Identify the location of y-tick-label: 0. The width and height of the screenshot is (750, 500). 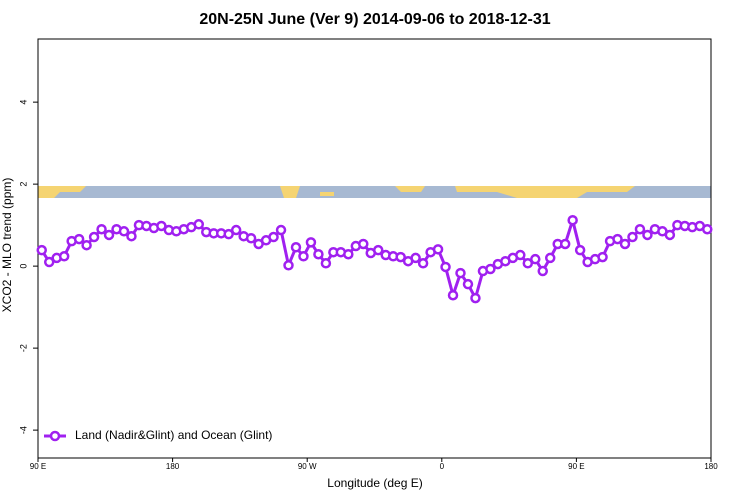
(23, 266).